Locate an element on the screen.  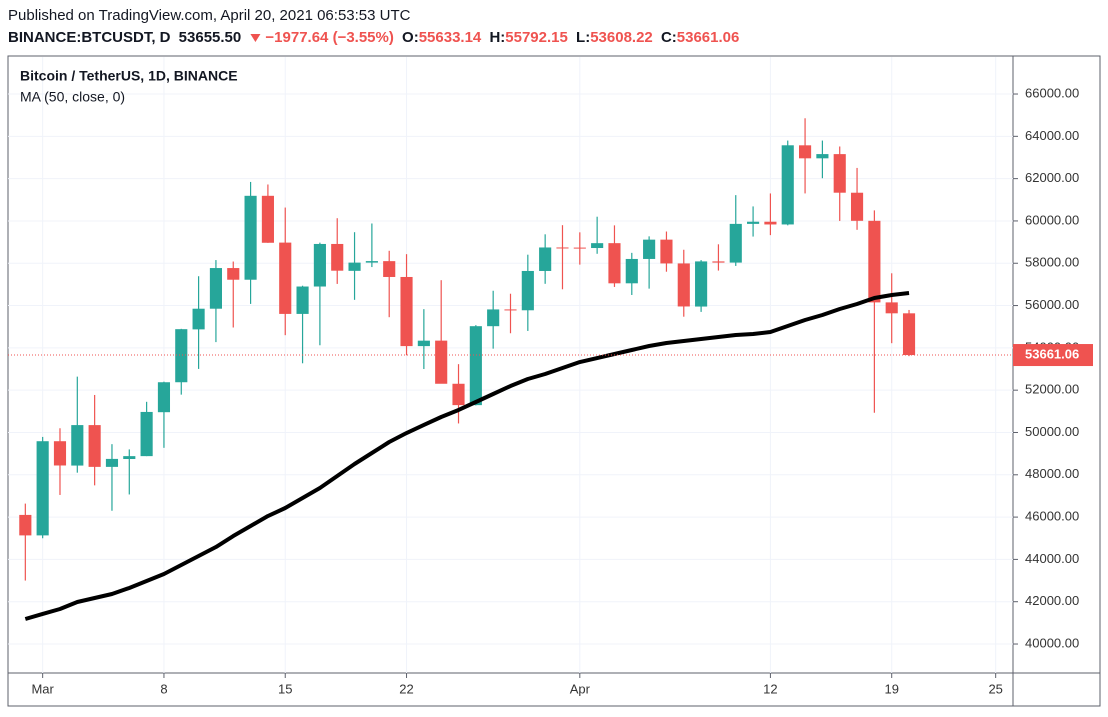
y-tick-label: 64000.00 is located at coordinates (1052, 135).